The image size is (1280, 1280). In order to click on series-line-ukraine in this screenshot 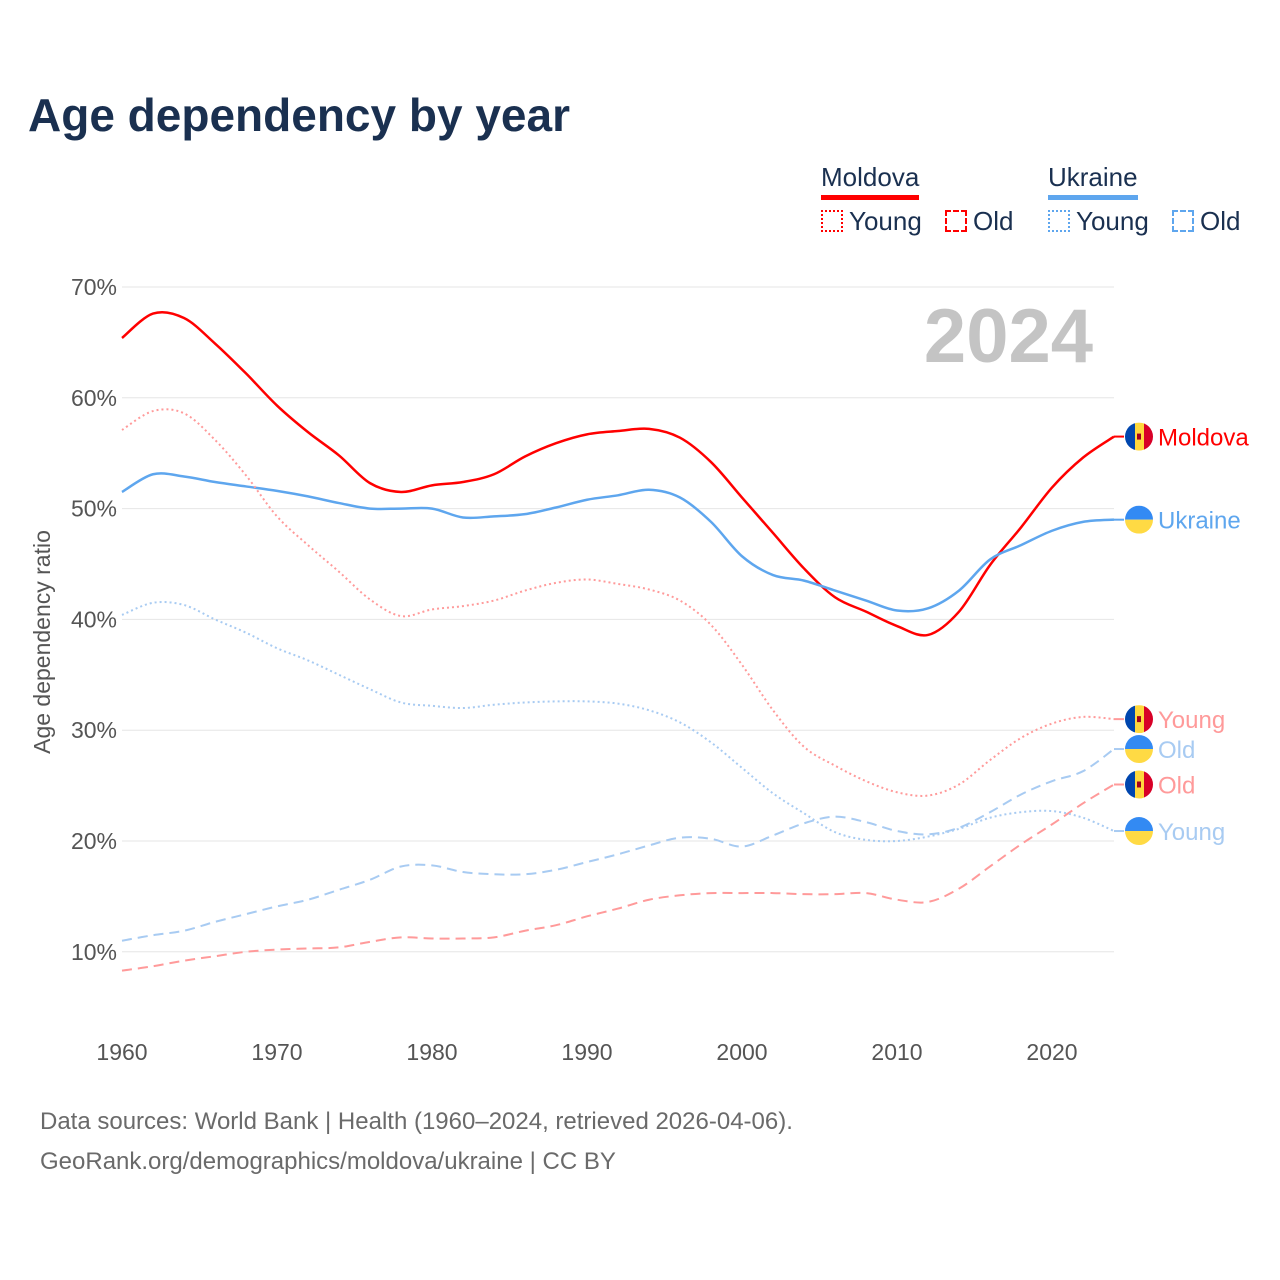, I will do `click(618, 542)`.